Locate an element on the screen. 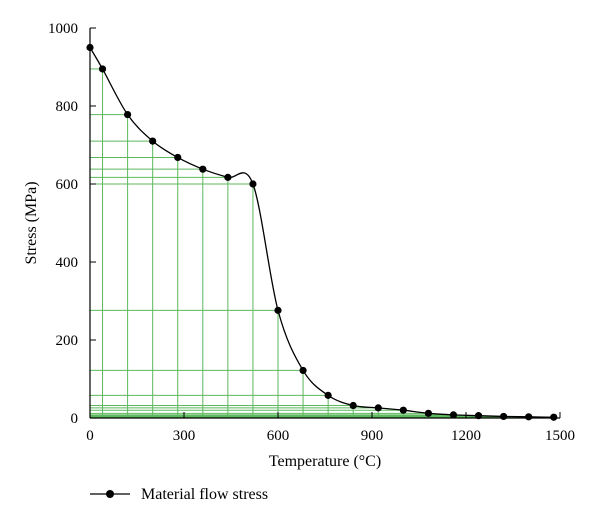 The height and width of the screenshot is (522, 600). y-tick-label: 0 is located at coordinates (75, 419).